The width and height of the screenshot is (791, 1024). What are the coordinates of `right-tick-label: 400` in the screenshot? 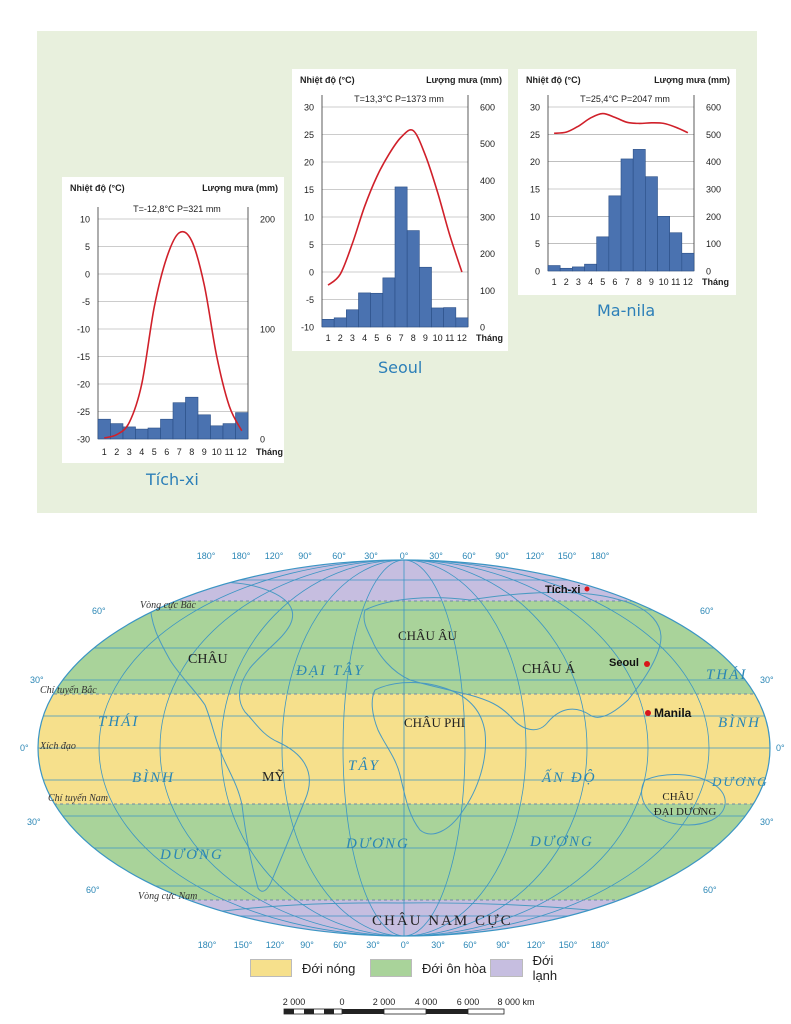 It's located at (487, 181).